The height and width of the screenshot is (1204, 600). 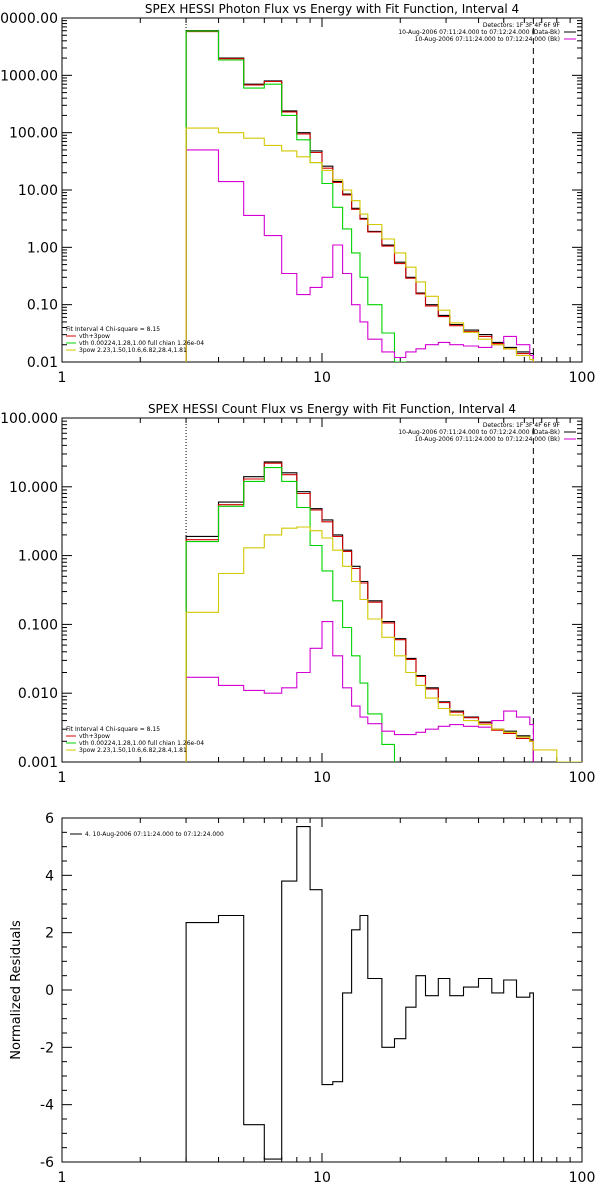 What do you see at coordinates (49, 876) in the screenshot?
I see `y-tick-label: 4` at bounding box center [49, 876].